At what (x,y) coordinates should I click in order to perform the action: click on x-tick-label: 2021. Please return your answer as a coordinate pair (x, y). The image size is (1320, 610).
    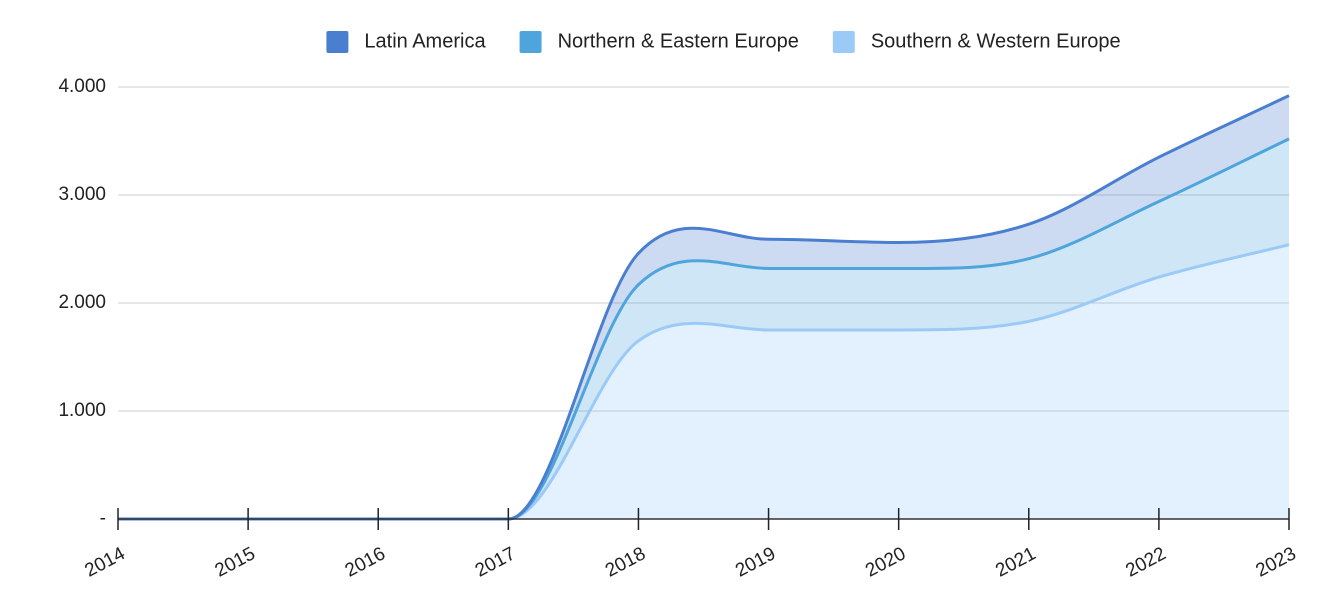
    Looking at the image, I should click on (1015, 562).